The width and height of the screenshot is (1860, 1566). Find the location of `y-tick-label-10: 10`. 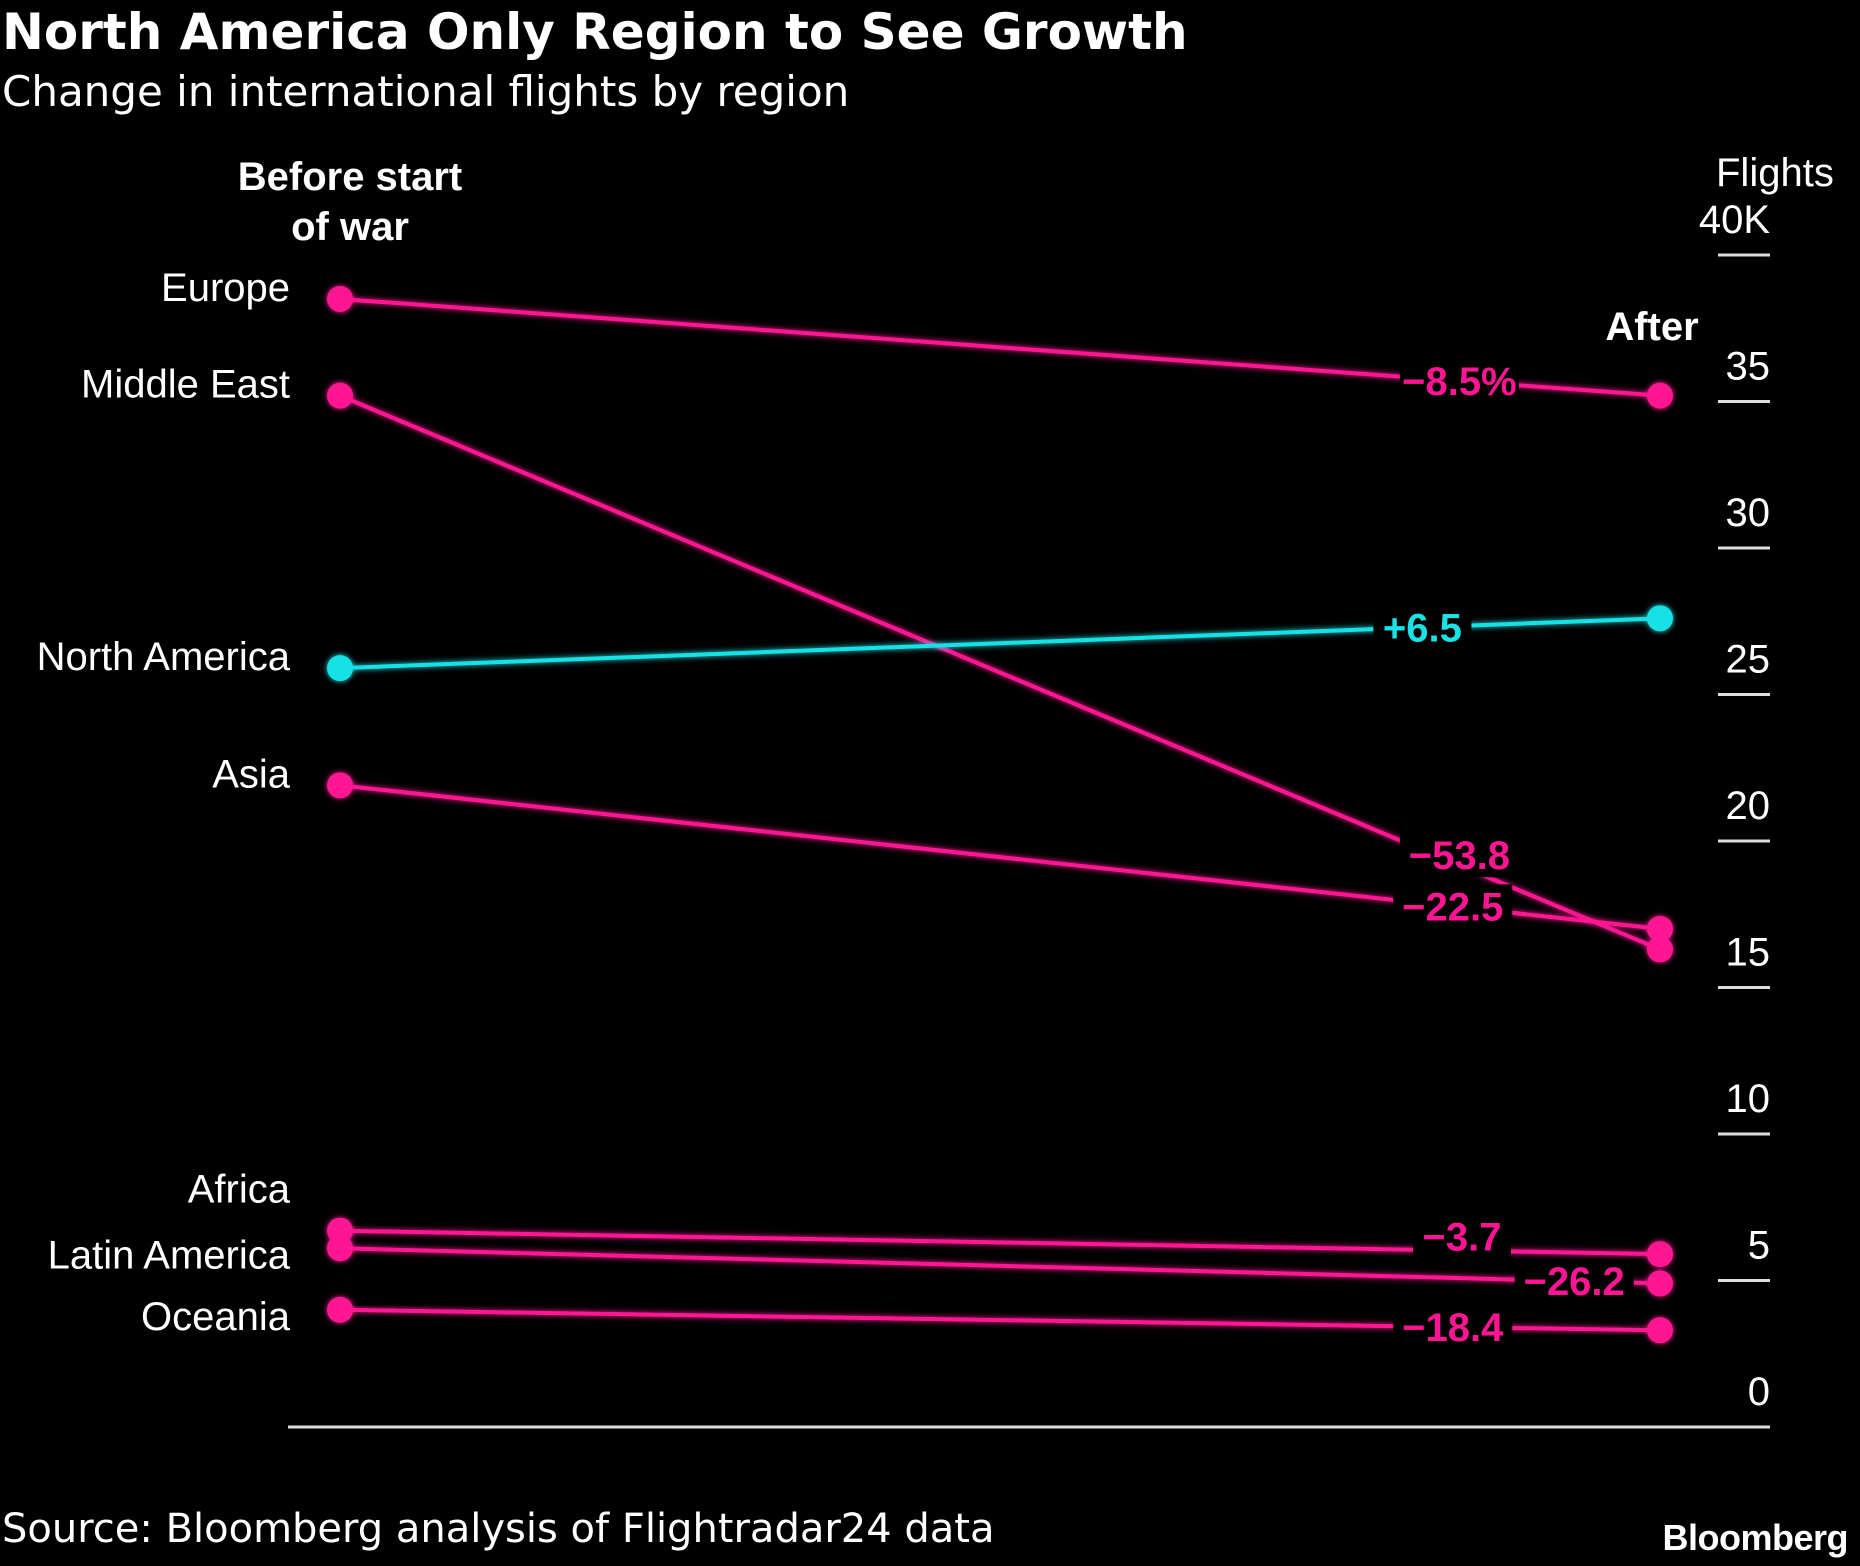

y-tick-label-10: 10 is located at coordinates (1748, 1099).